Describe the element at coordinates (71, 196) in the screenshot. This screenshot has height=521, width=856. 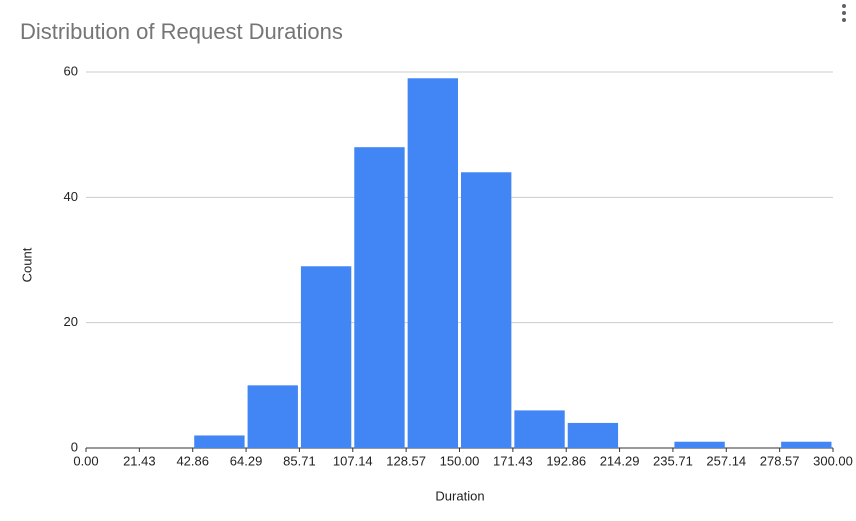
I see `y-tick-label: 40` at that location.